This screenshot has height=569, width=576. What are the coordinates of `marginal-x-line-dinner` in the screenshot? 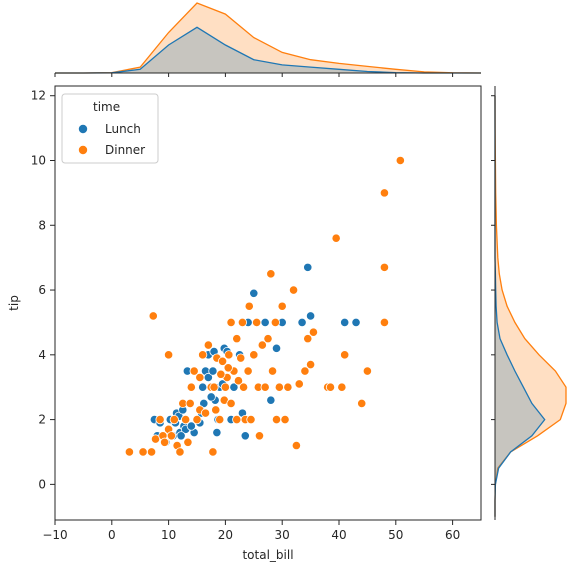 It's located at (268, 38).